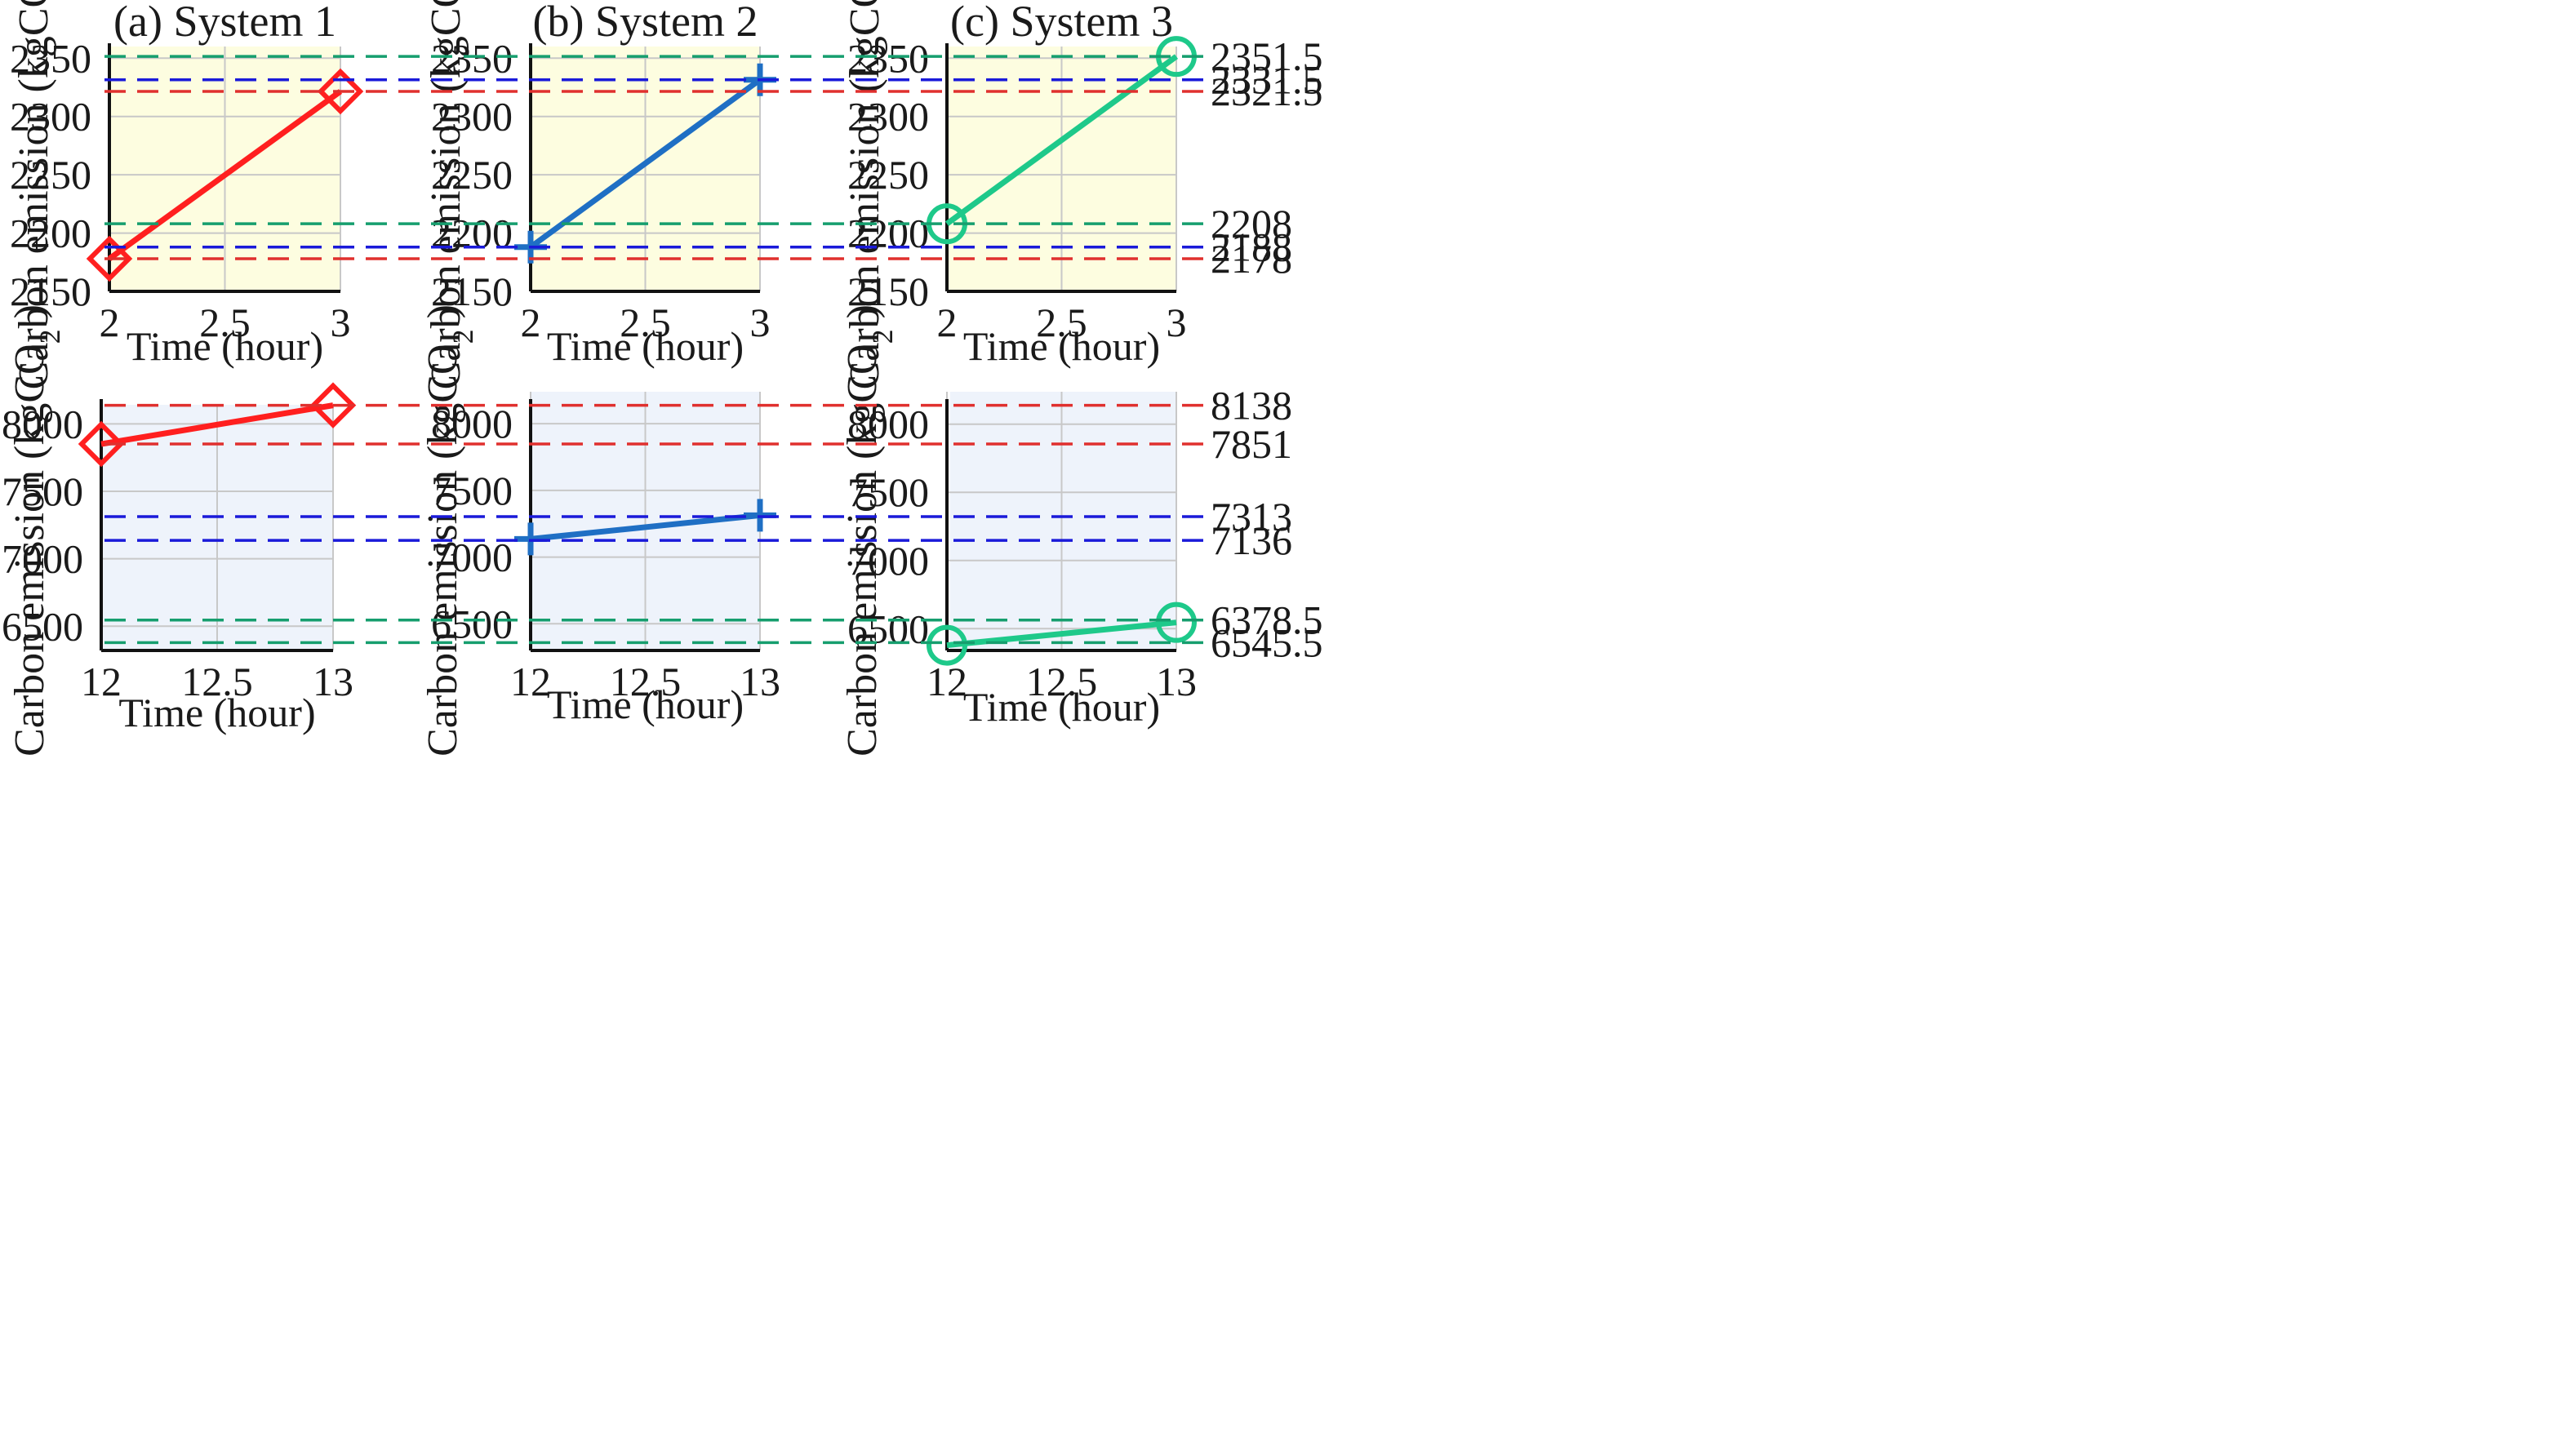 The width and height of the screenshot is (2551, 1456). What do you see at coordinates (1252, 517) in the screenshot?
I see `reference-line-label: 7313` at bounding box center [1252, 517].